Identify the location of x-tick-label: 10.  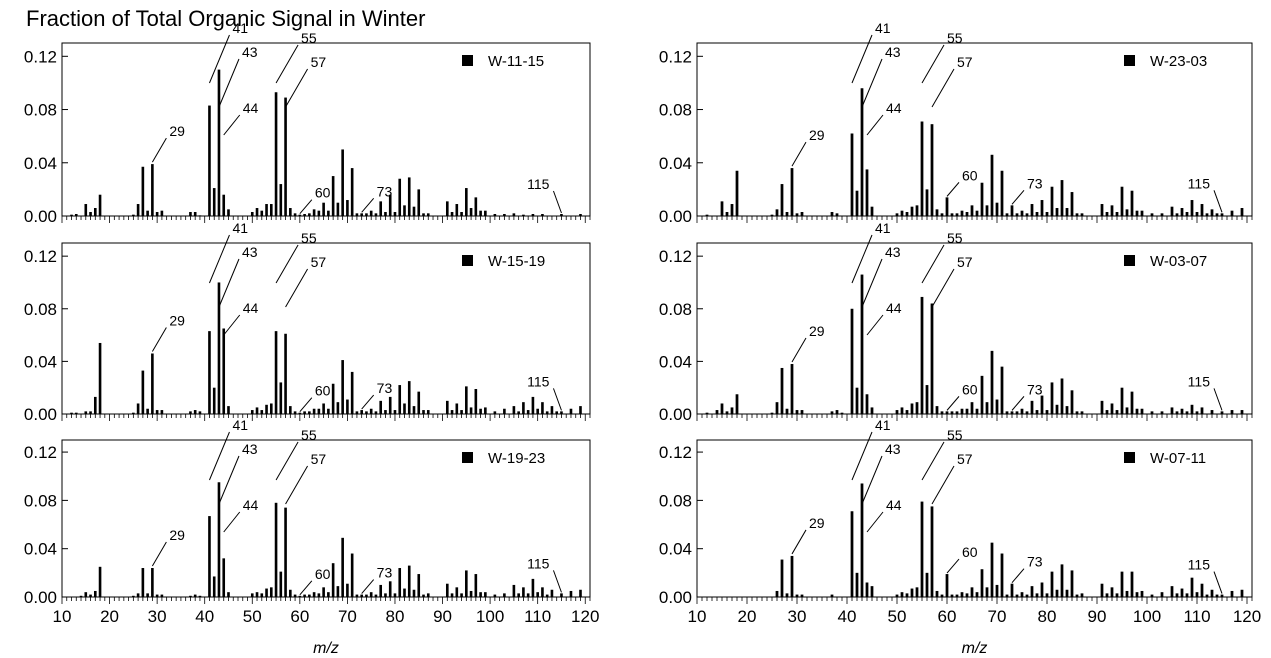
(62, 616).